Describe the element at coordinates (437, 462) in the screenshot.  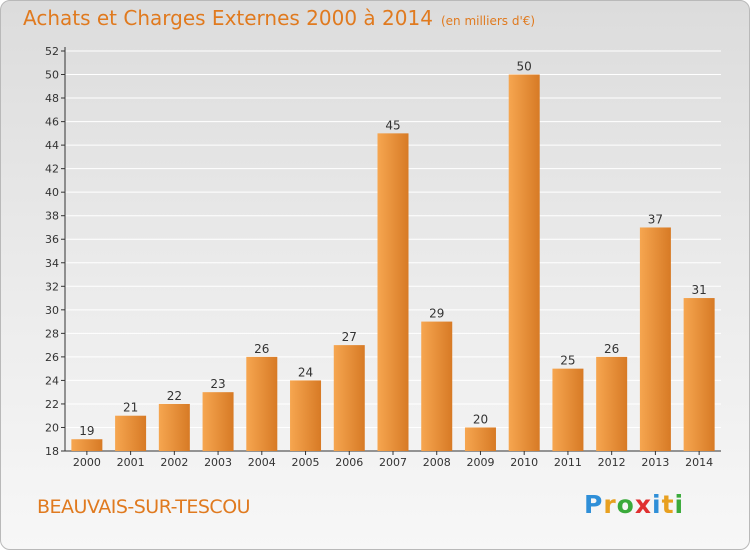
I see `x-tick-label: 2008` at that location.